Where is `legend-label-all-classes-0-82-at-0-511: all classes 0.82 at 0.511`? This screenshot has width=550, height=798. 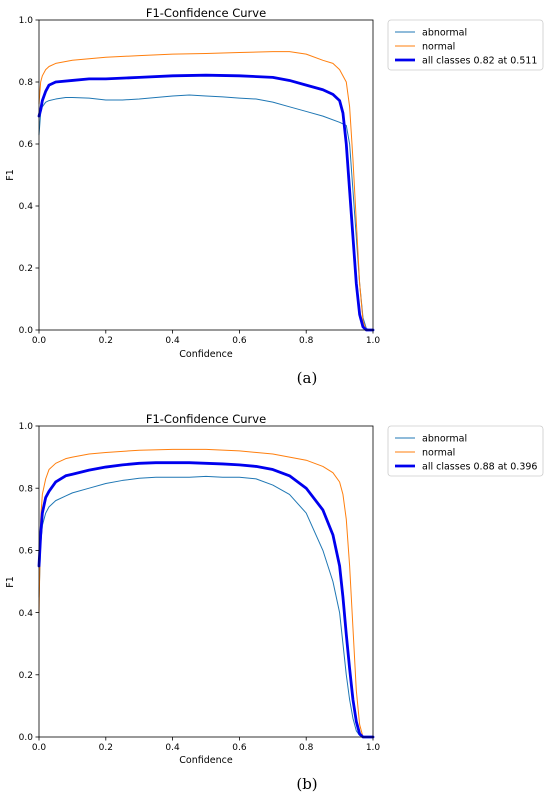
legend-label-all-classes-0-82-at-0-511: all classes 0.82 at 0.511 is located at coordinates (479, 60).